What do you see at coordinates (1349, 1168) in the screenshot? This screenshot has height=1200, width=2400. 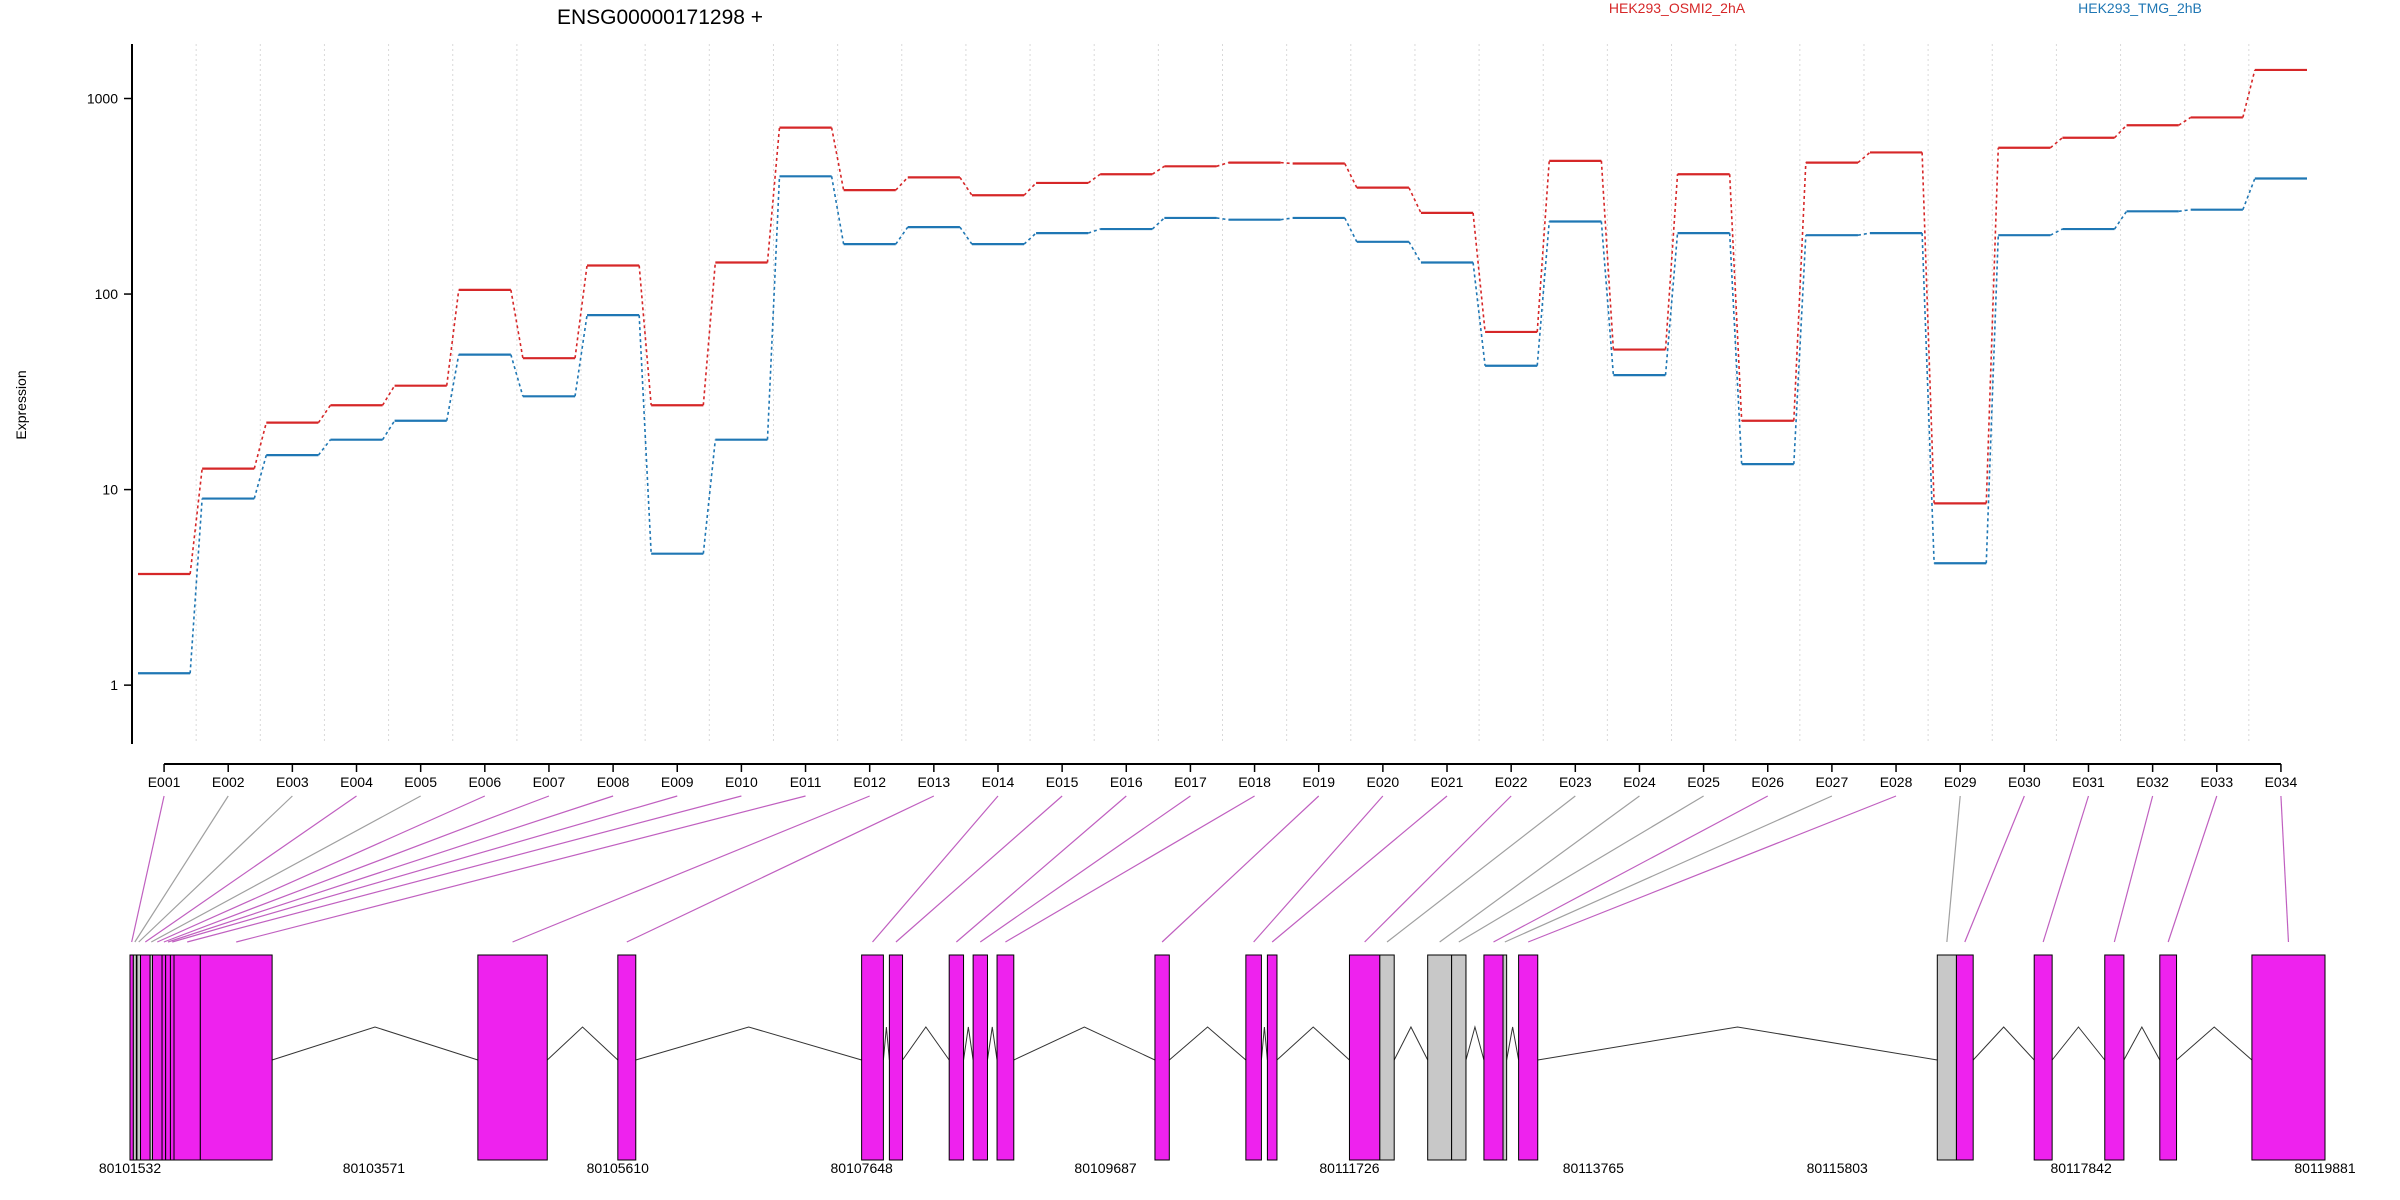 I see `genomic-tick-label: 80111726` at bounding box center [1349, 1168].